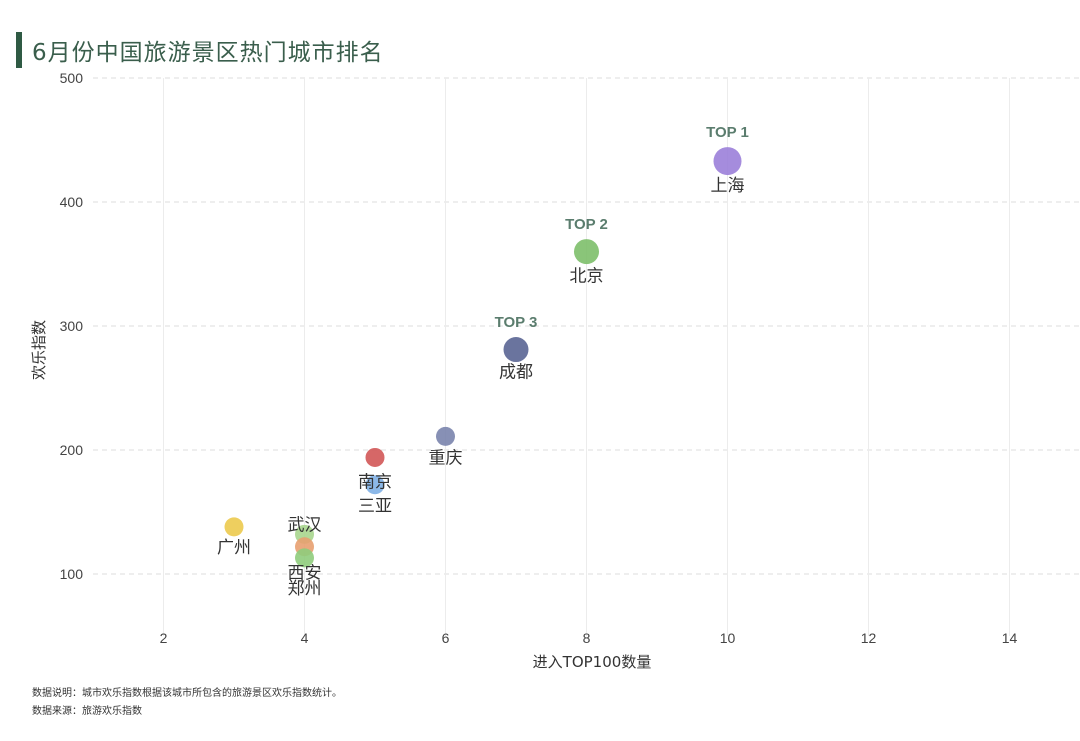 Image resolution: width=1080 pixels, height=741 pixels. I want to click on x-tick-label: 12, so click(869, 638).